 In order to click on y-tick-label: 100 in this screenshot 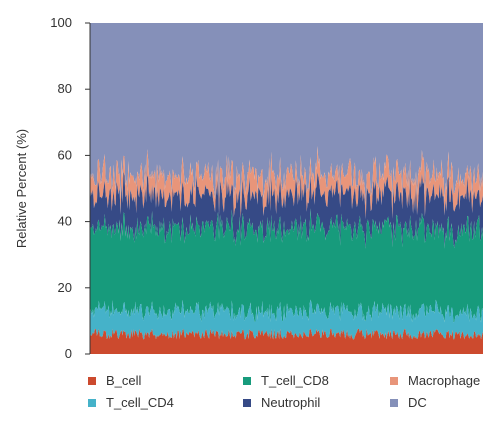, I will do `click(61, 22)`.